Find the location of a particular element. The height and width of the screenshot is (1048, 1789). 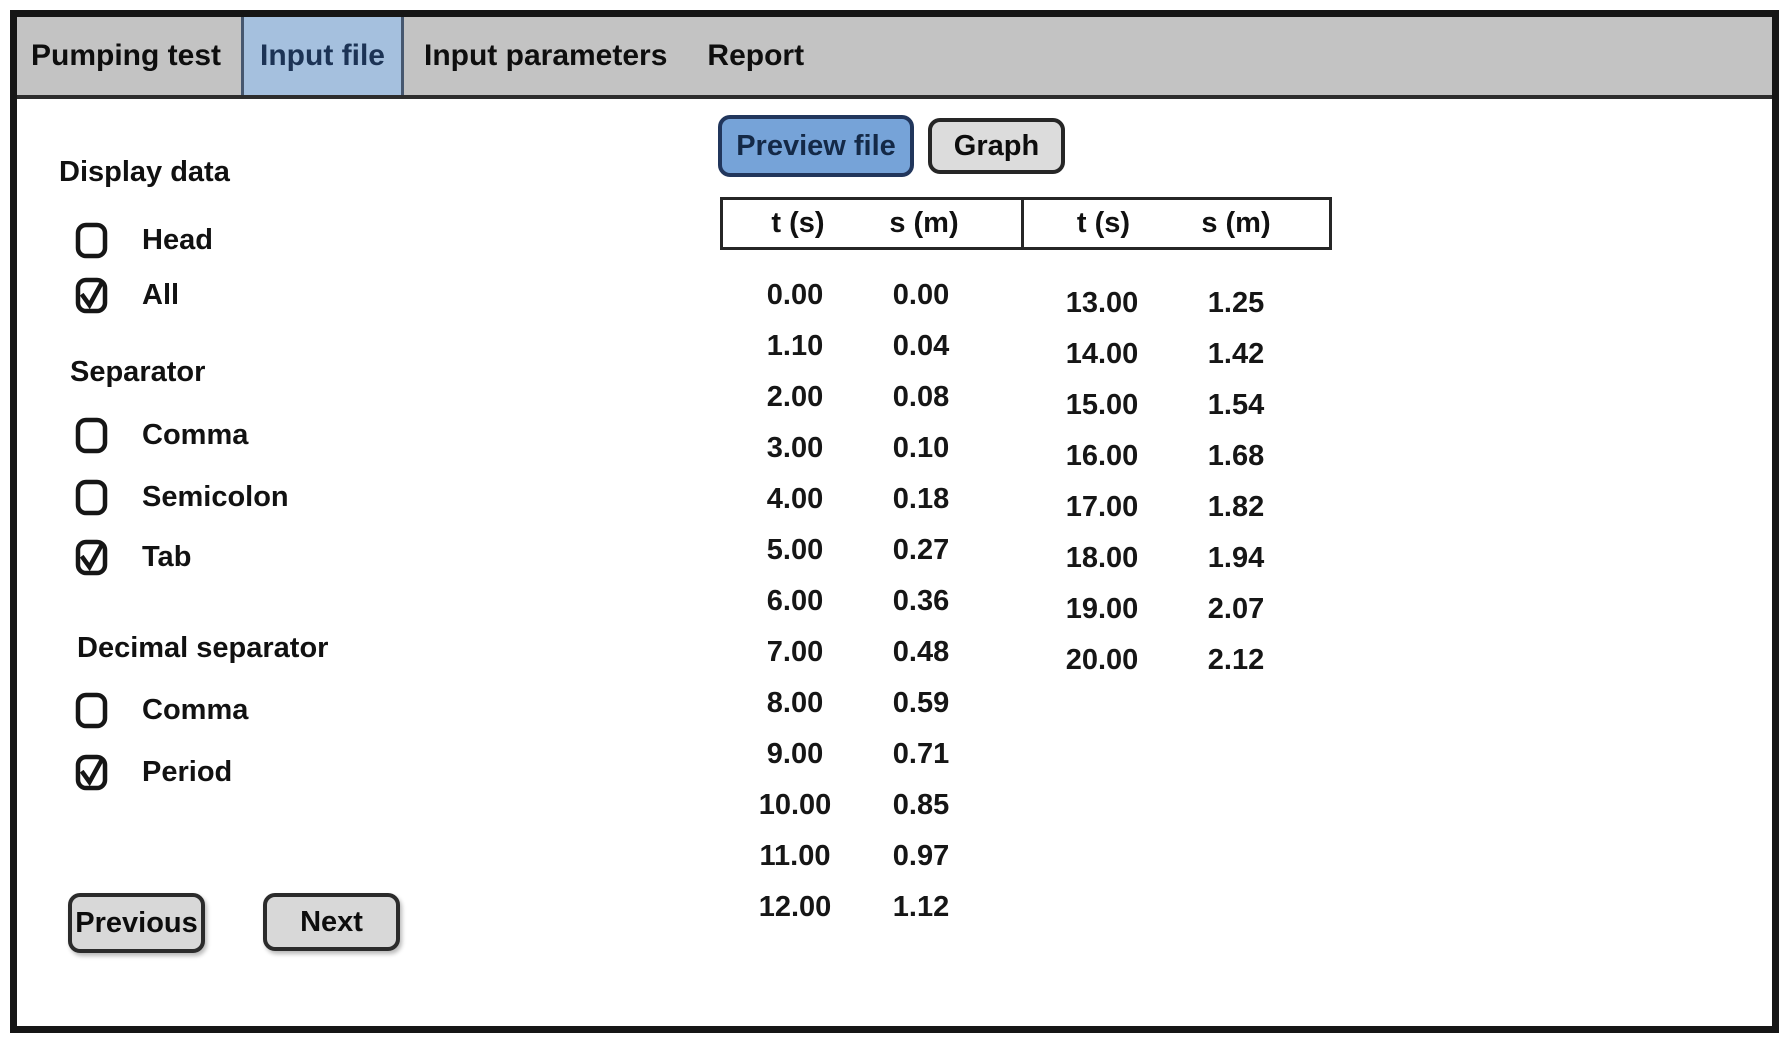

t-value-cell: 12.00 is located at coordinates (795, 907).